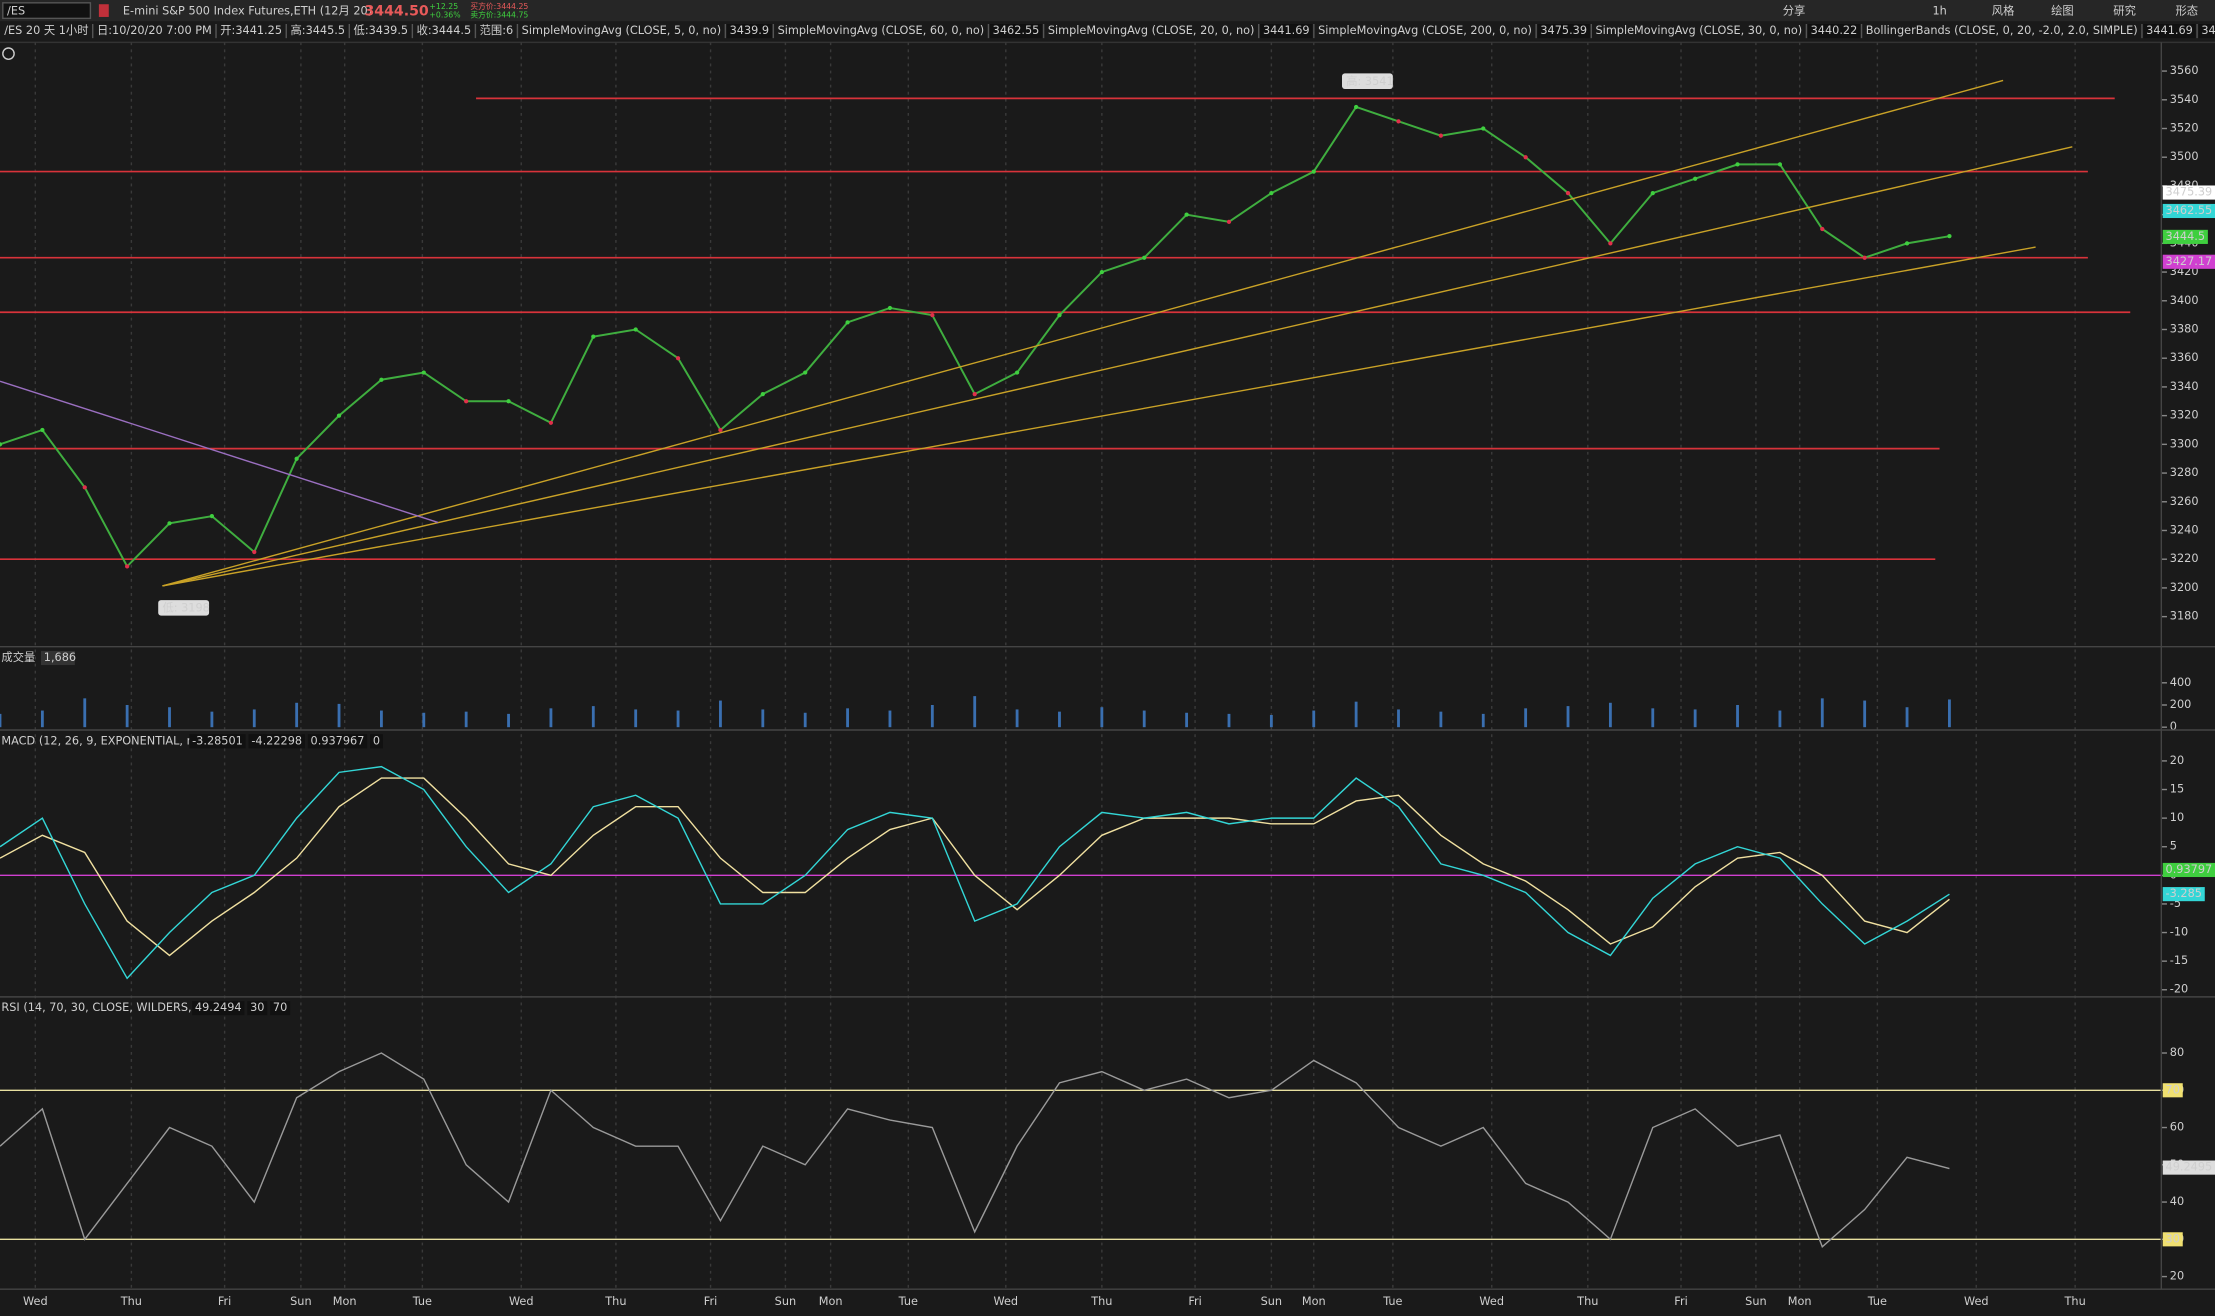  I want to click on y-tick-label: 3180, so click(2184, 616).